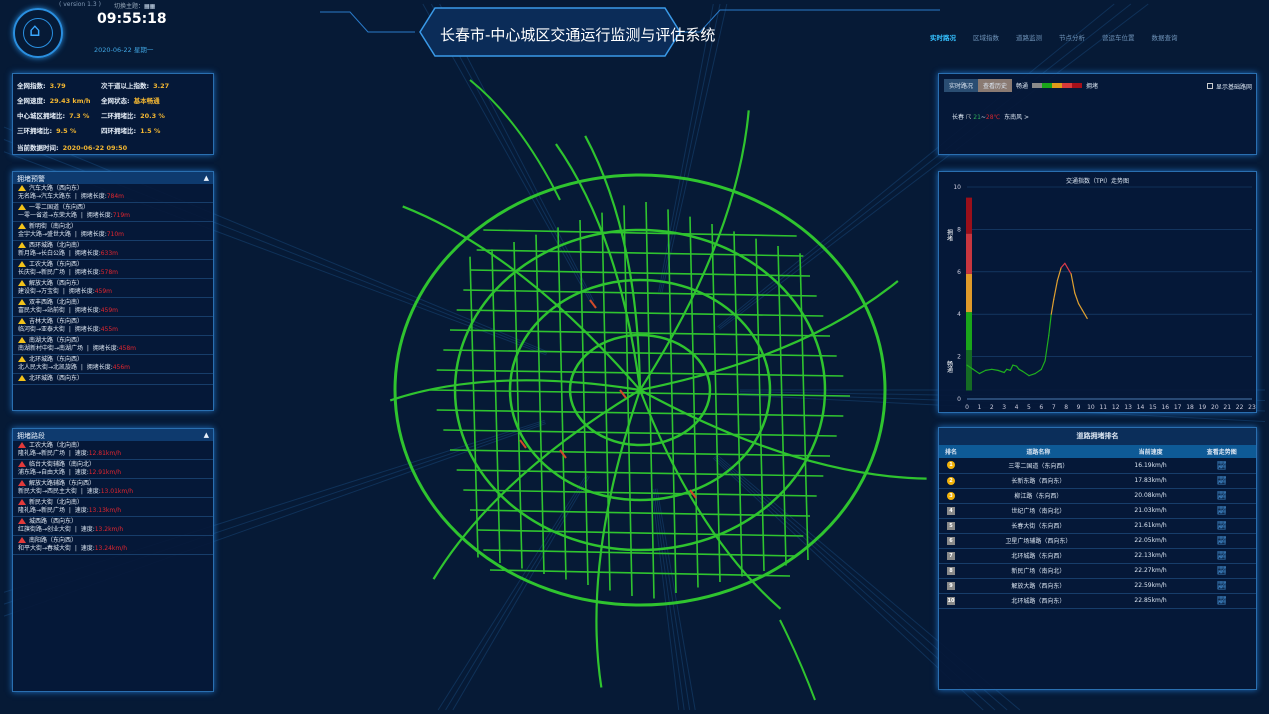 This screenshot has height=714, width=1269. What do you see at coordinates (1038, 556) in the screenshot?
I see `road-name: 北环城路（东向西）` at bounding box center [1038, 556].